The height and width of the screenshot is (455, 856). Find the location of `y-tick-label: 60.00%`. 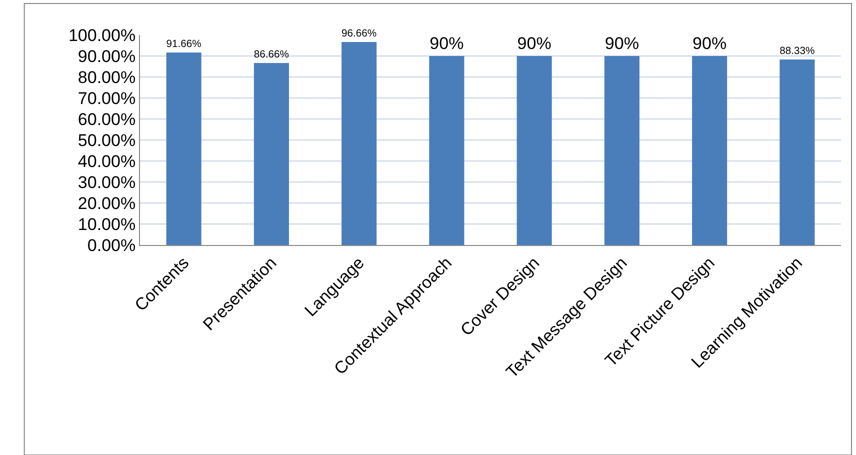

y-tick-label: 60.00% is located at coordinates (107, 119).